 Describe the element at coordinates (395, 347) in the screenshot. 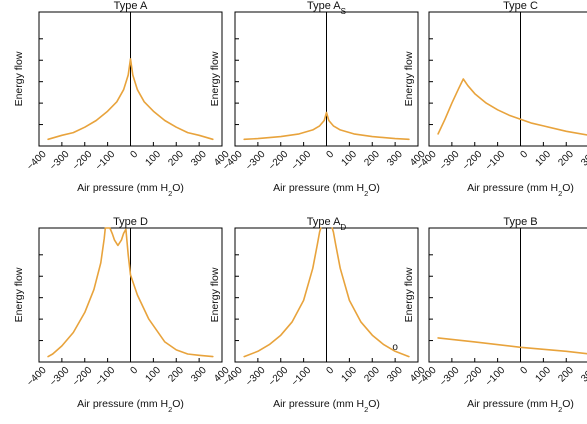

I see `curve-annotation: o` at that location.